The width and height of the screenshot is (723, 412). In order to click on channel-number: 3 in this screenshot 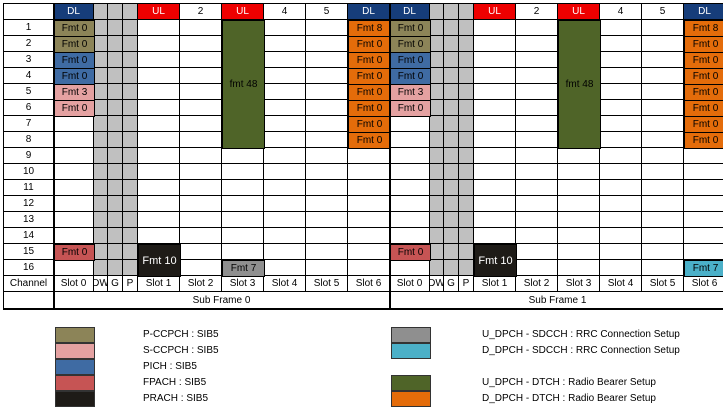, I will do `click(29, 60)`.